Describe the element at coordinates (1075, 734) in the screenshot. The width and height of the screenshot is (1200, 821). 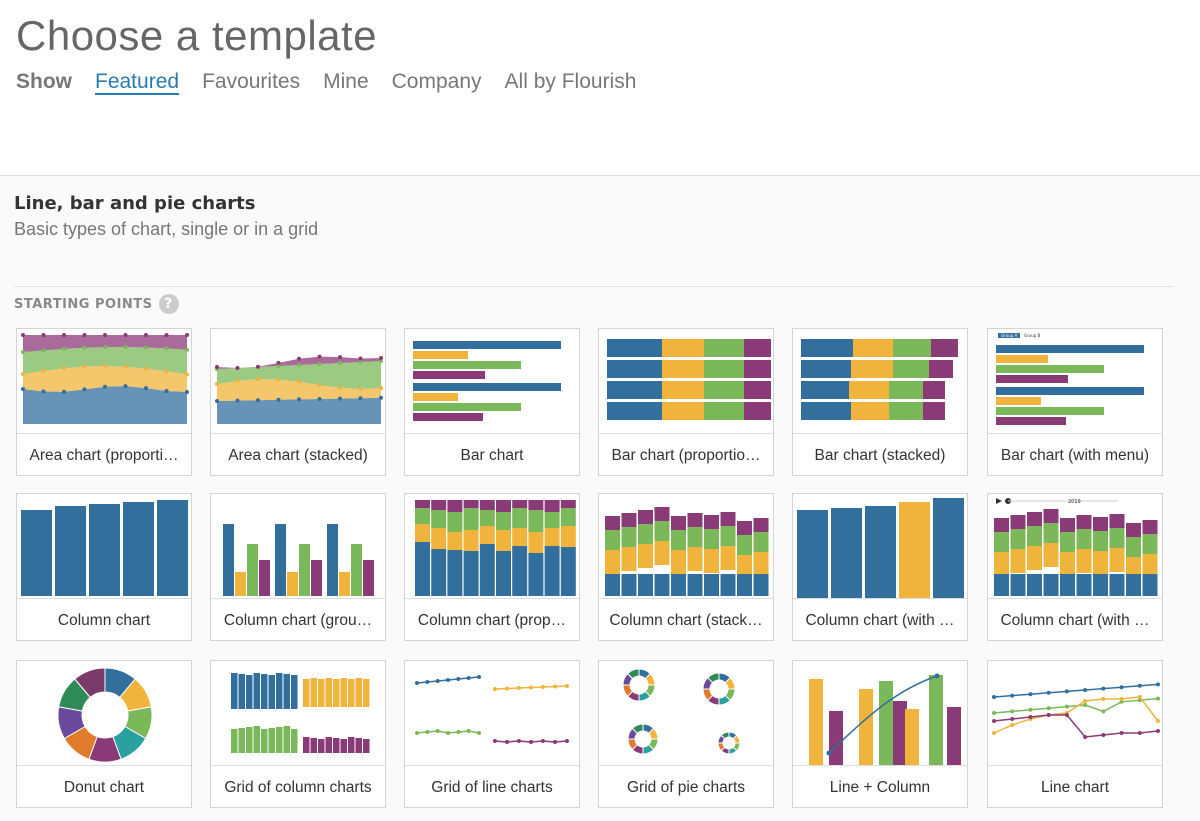
I see `template-card: Line chart` at that location.